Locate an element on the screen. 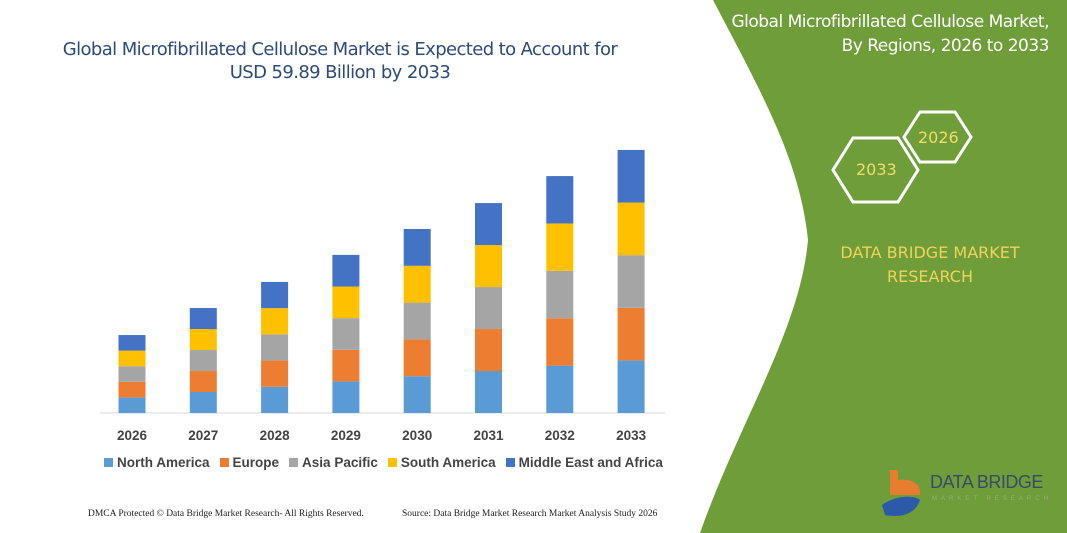 The width and height of the screenshot is (1067, 533). bar-segment-middle-east-and-africa-2031 is located at coordinates (488, 224).